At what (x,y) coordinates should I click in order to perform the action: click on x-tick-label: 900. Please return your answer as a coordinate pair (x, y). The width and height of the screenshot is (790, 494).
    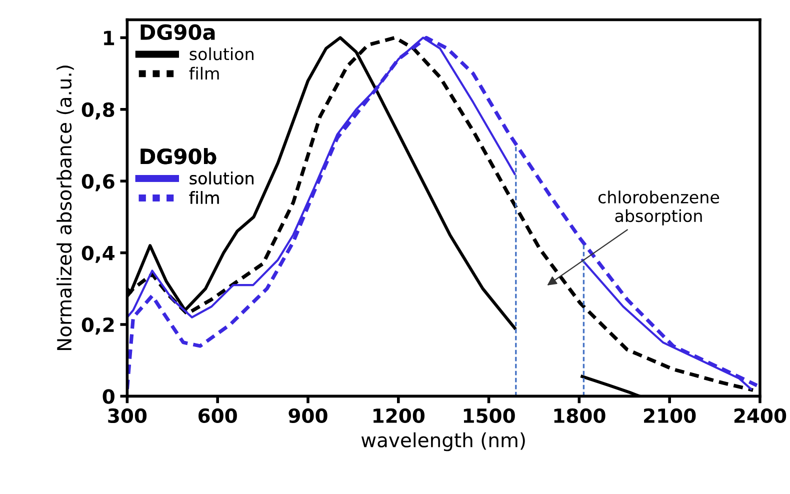
    Looking at the image, I should click on (308, 416).